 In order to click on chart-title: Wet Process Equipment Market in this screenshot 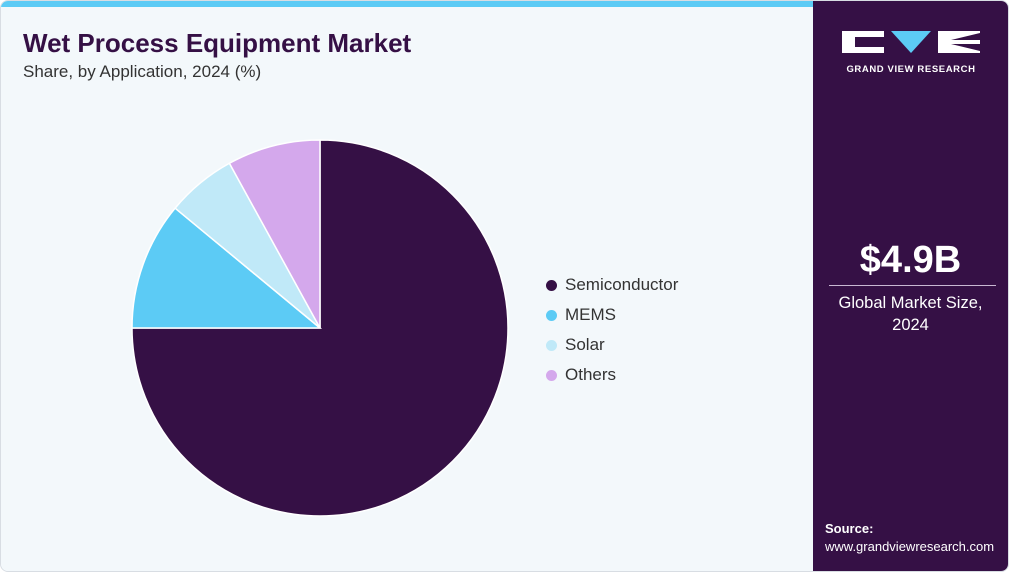, I will do `click(217, 43)`.